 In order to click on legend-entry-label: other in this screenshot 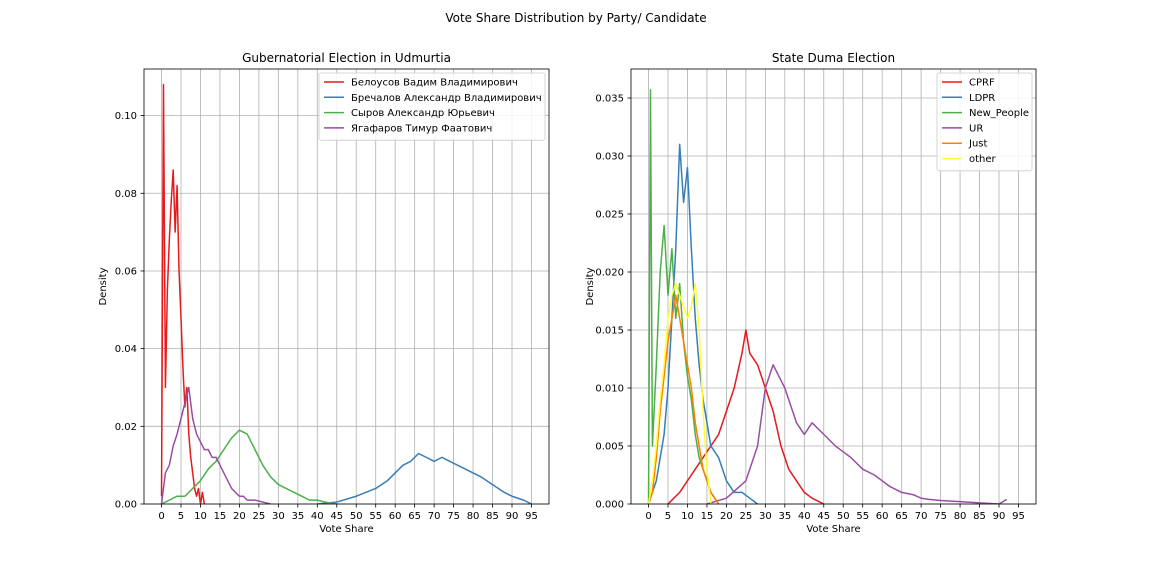, I will do `click(983, 159)`.